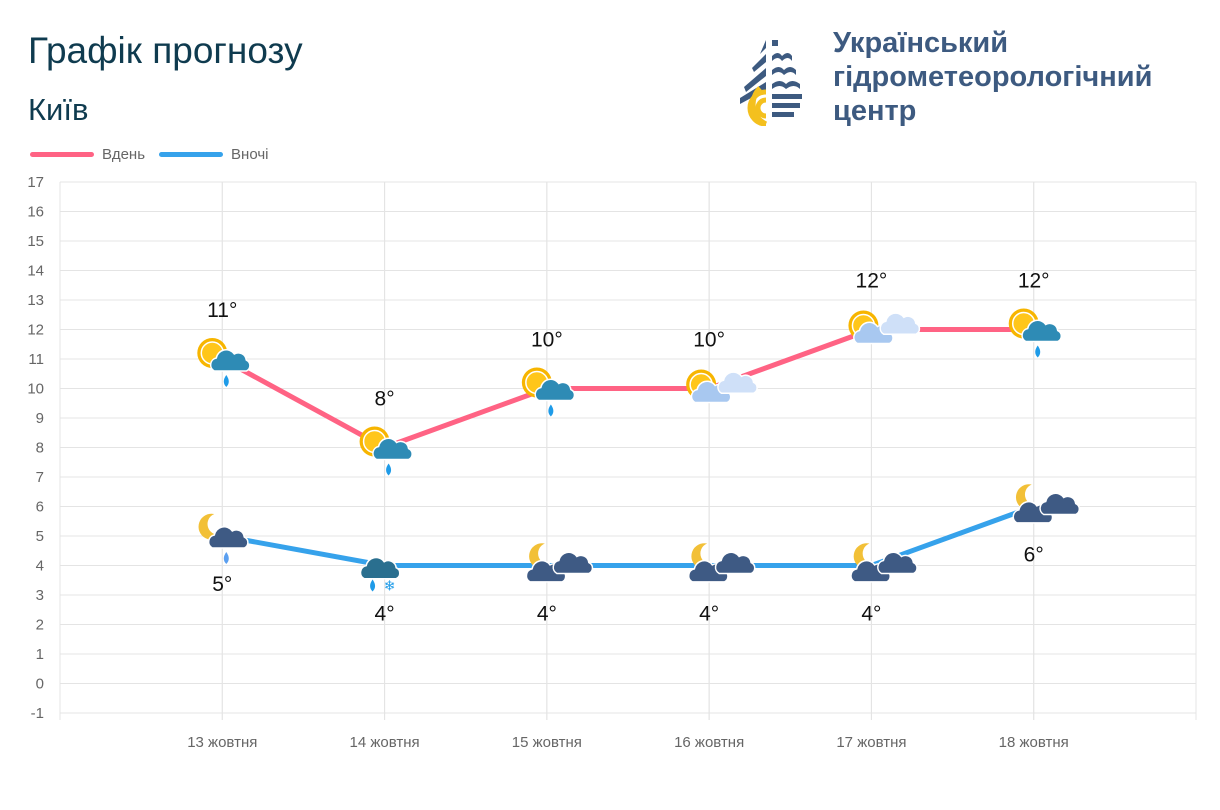  I want to click on org-line: гідрометеорологічний, so click(993, 77).